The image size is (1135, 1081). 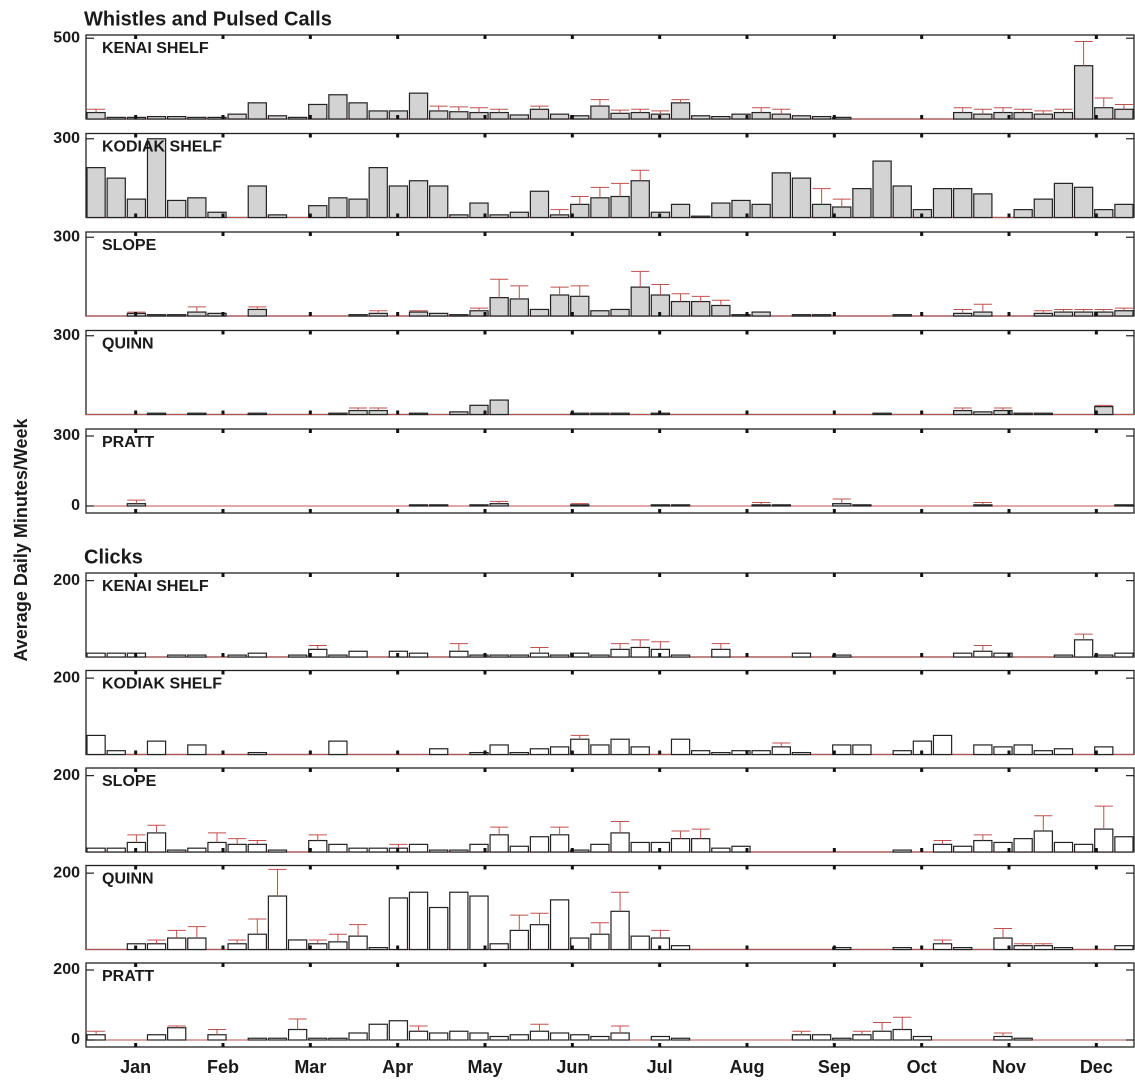 What do you see at coordinates (572, 1067) in the screenshot?
I see `x-tick-label: Jun` at bounding box center [572, 1067].